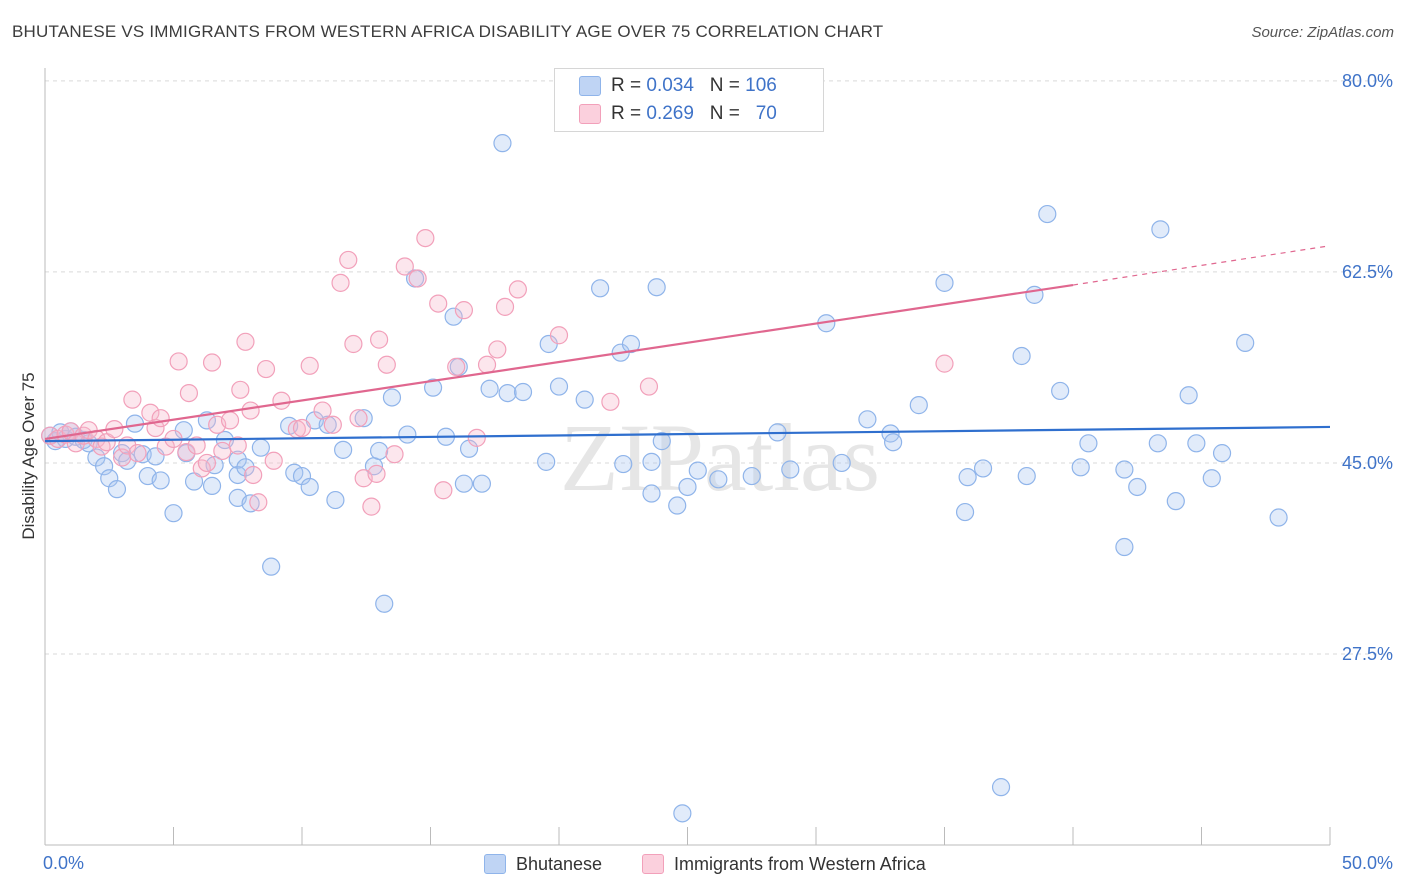 Image resolution: width=1406 pixels, height=892 pixels. Describe the element at coordinates (1201, 265) in the screenshot. I see `immigrants-trend-extension` at that location.